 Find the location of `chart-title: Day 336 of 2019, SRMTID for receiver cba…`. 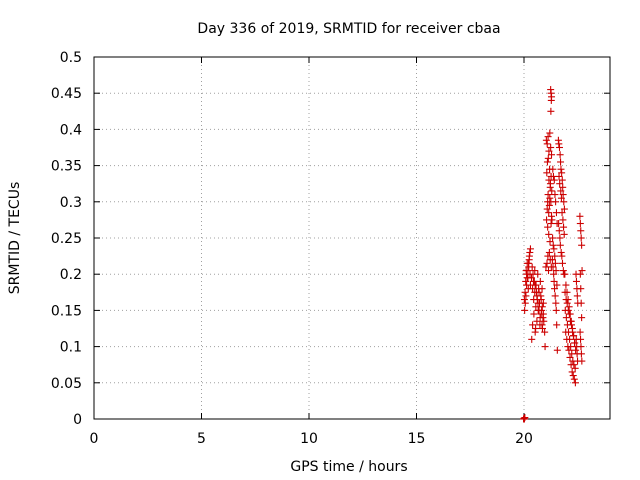

chart-title: Day 336 of 2019, SRMTID for receiver cba… is located at coordinates (348, 29).